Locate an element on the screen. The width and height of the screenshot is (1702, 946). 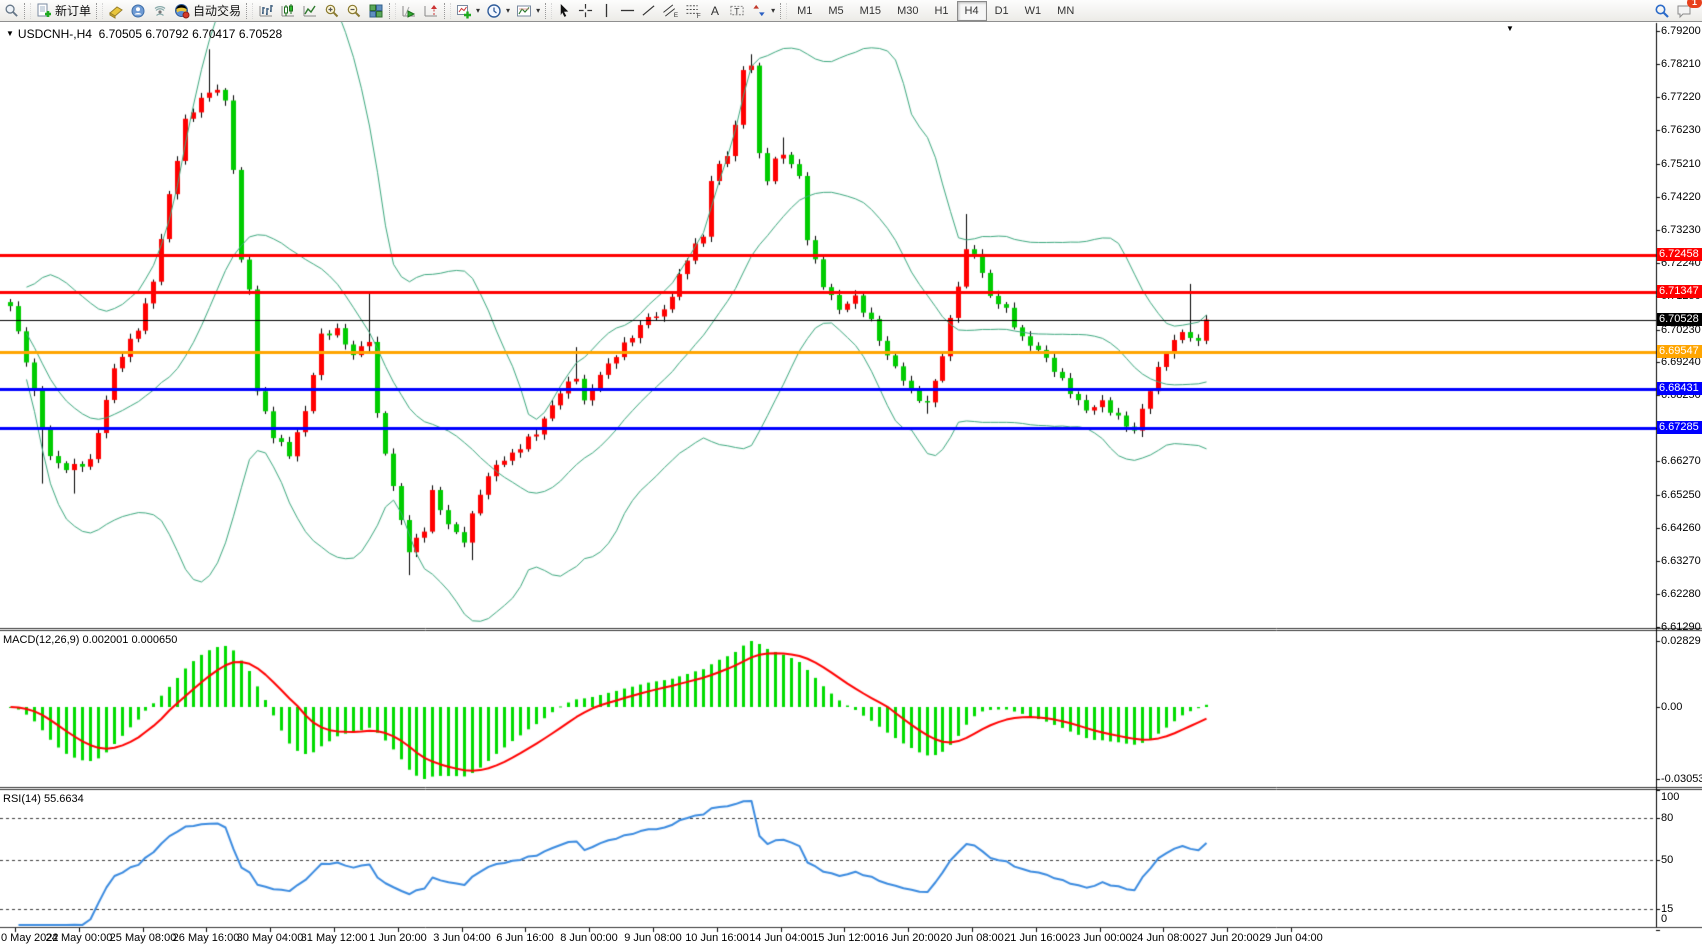
chart-shift-button is located at coordinates (431, 11).